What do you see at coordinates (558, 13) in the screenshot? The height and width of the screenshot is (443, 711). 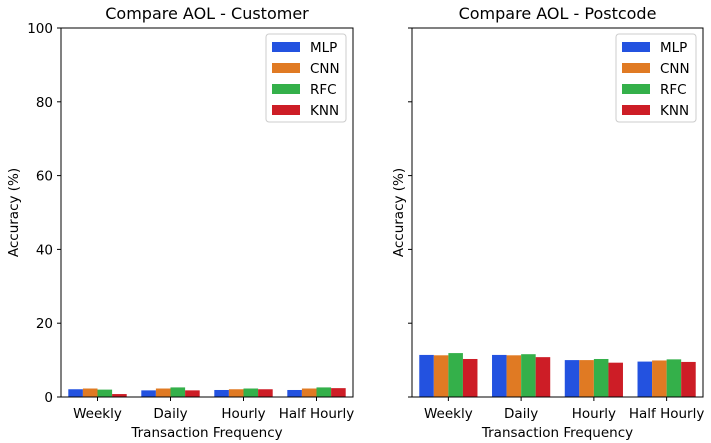 I see `chart-title: Compare AOL - Postcode` at bounding box center [558, 13].